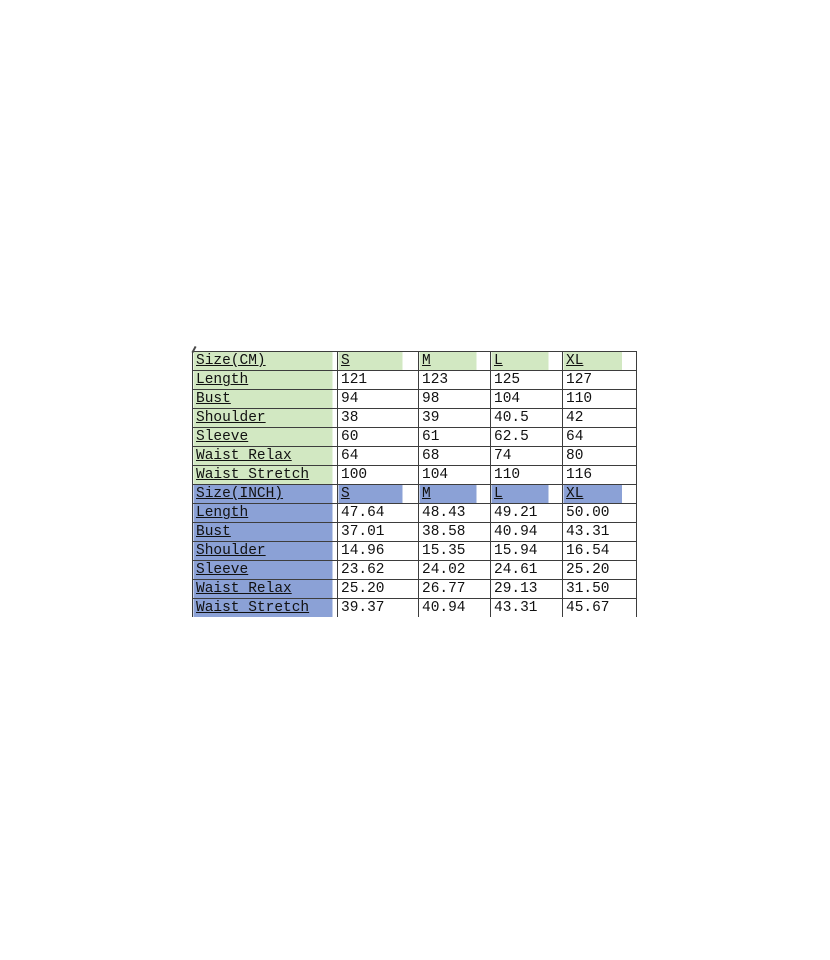  I want to click on value-cell: 24.61, so click(526, 570).